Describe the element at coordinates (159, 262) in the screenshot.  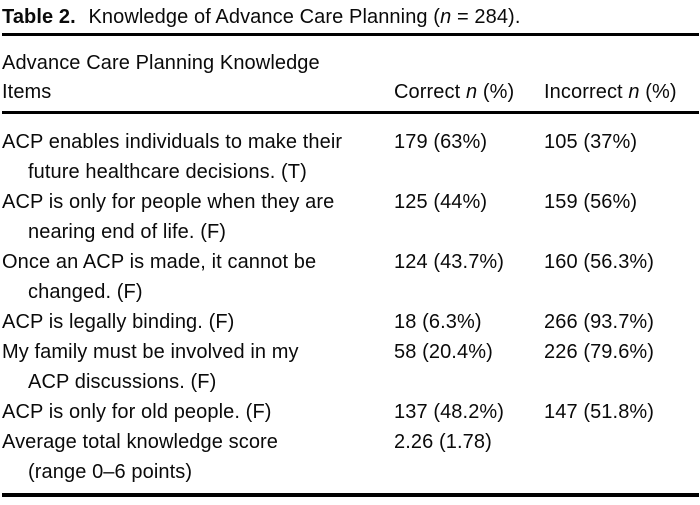
I see `item-line: Once an ACP is made, it cannot be` at that location.